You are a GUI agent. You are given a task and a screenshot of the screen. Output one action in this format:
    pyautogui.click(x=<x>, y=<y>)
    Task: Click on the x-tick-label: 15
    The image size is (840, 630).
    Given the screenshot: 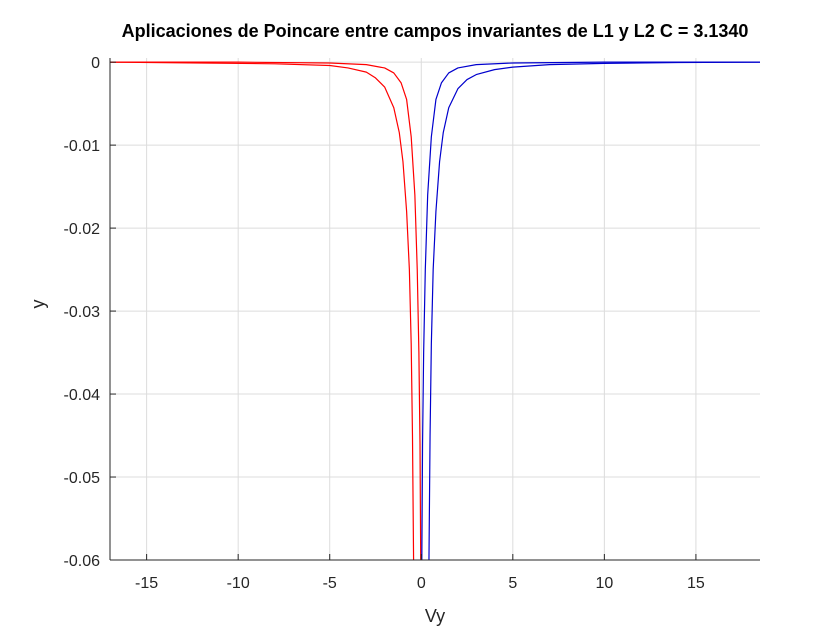 What is the action you would take?
    pyautogui.click(x=696, y=583)
    